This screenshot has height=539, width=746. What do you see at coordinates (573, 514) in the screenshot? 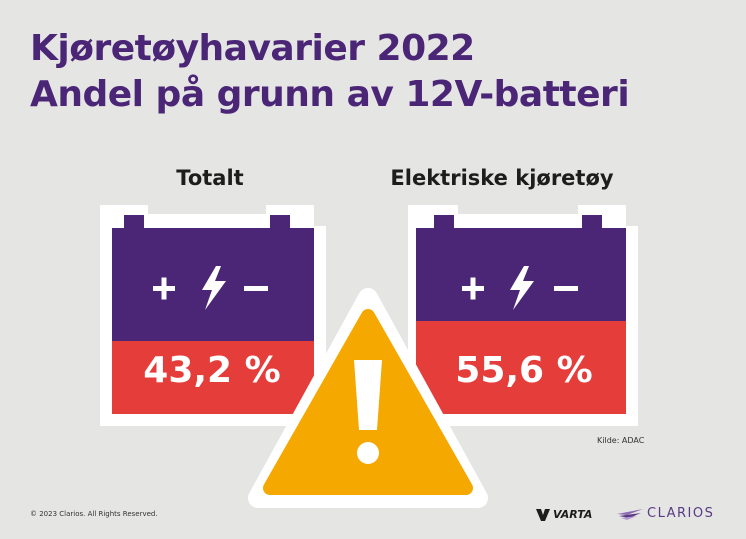
I see `varta-logo-text: VARTA` at bounding box center [573, 514].